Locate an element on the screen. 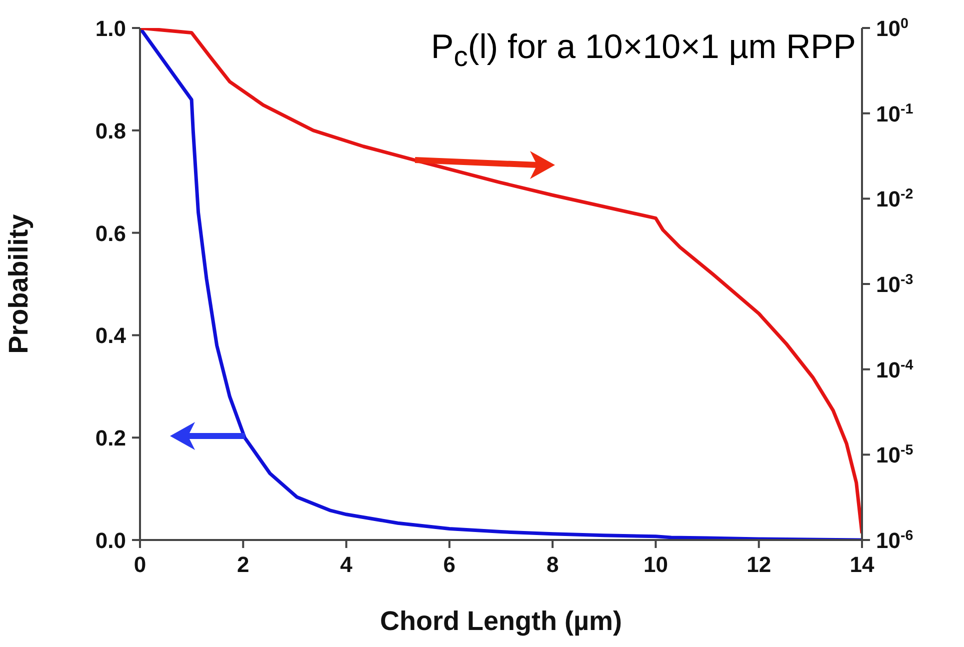  x-axis-title: Chord Length (µm) is located at coordinates (501, 621).